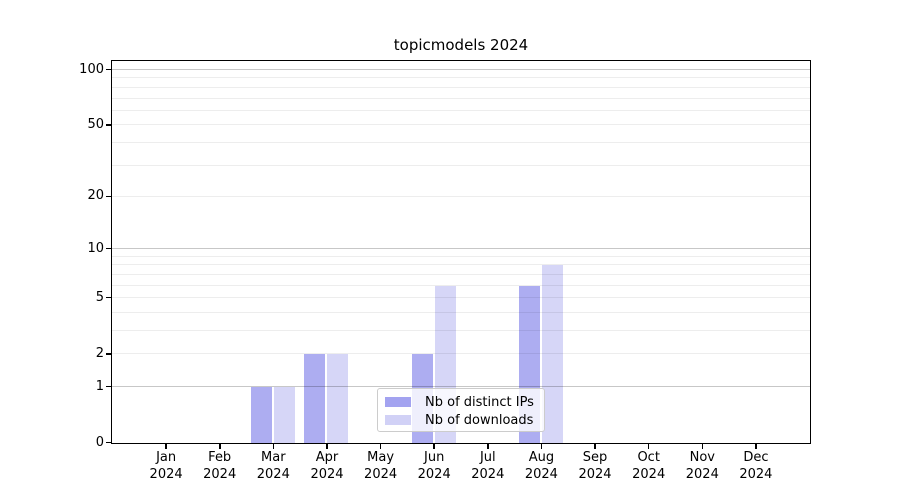 Image resolution: width=900 pixels, height=500 pixels. Describe the element at coordinates (91, 69) in the screenshot. I see `y-tick-label: 100` at that location.